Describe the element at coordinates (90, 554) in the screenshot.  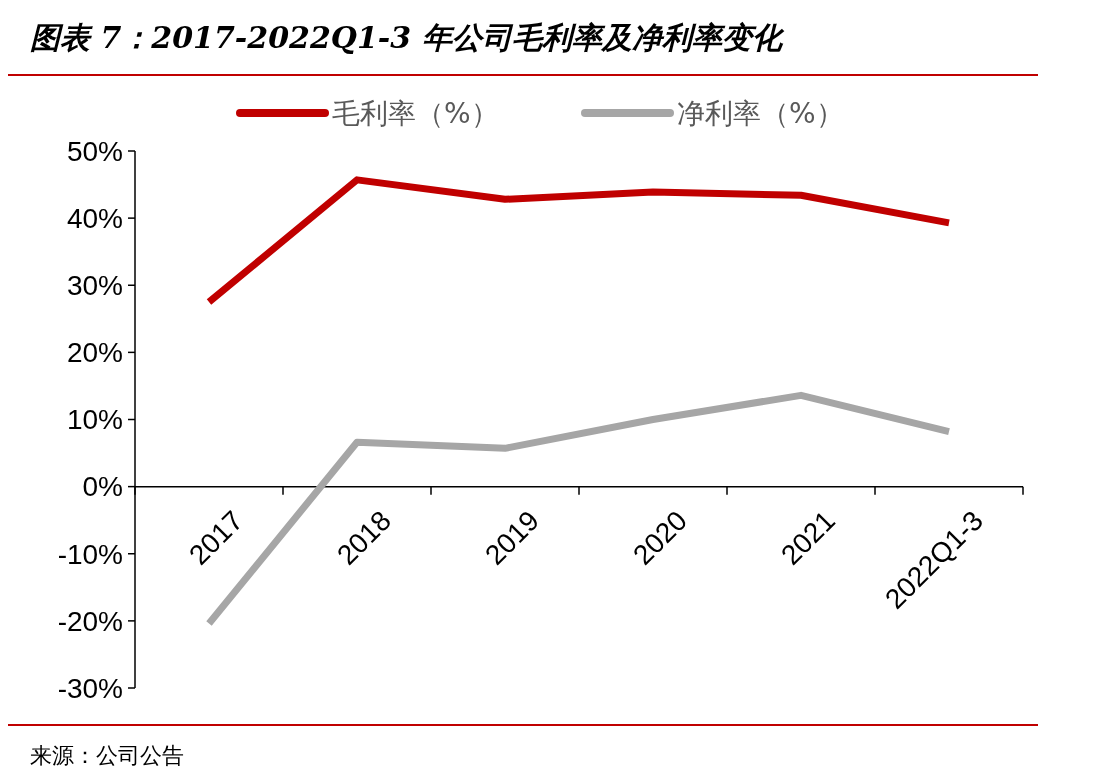
I see `y-tick-label: -10%` at that location.